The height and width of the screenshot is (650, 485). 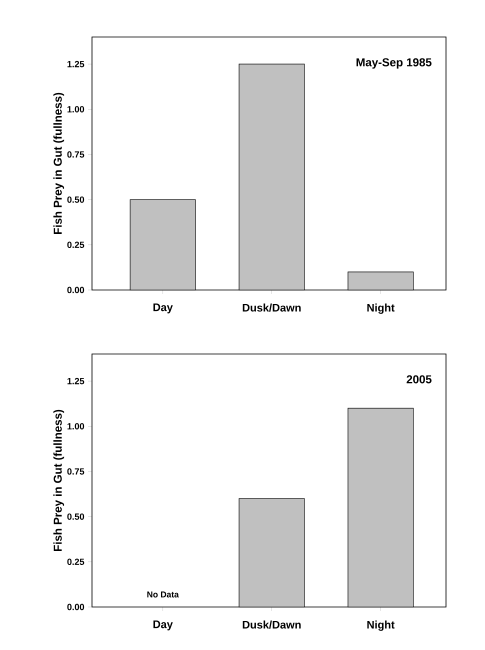 I want to click on text: 2005, so click(x=419, y=379).